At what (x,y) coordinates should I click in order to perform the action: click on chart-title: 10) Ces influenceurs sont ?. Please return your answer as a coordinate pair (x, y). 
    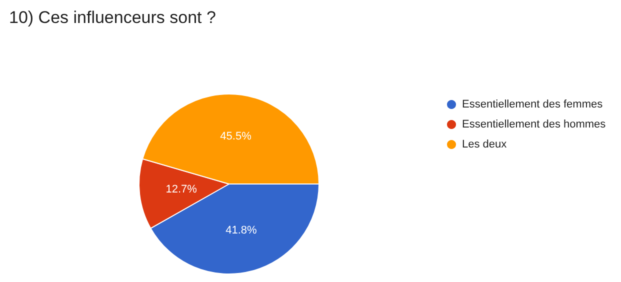
    Looking at the image, I should click on (112, 17).